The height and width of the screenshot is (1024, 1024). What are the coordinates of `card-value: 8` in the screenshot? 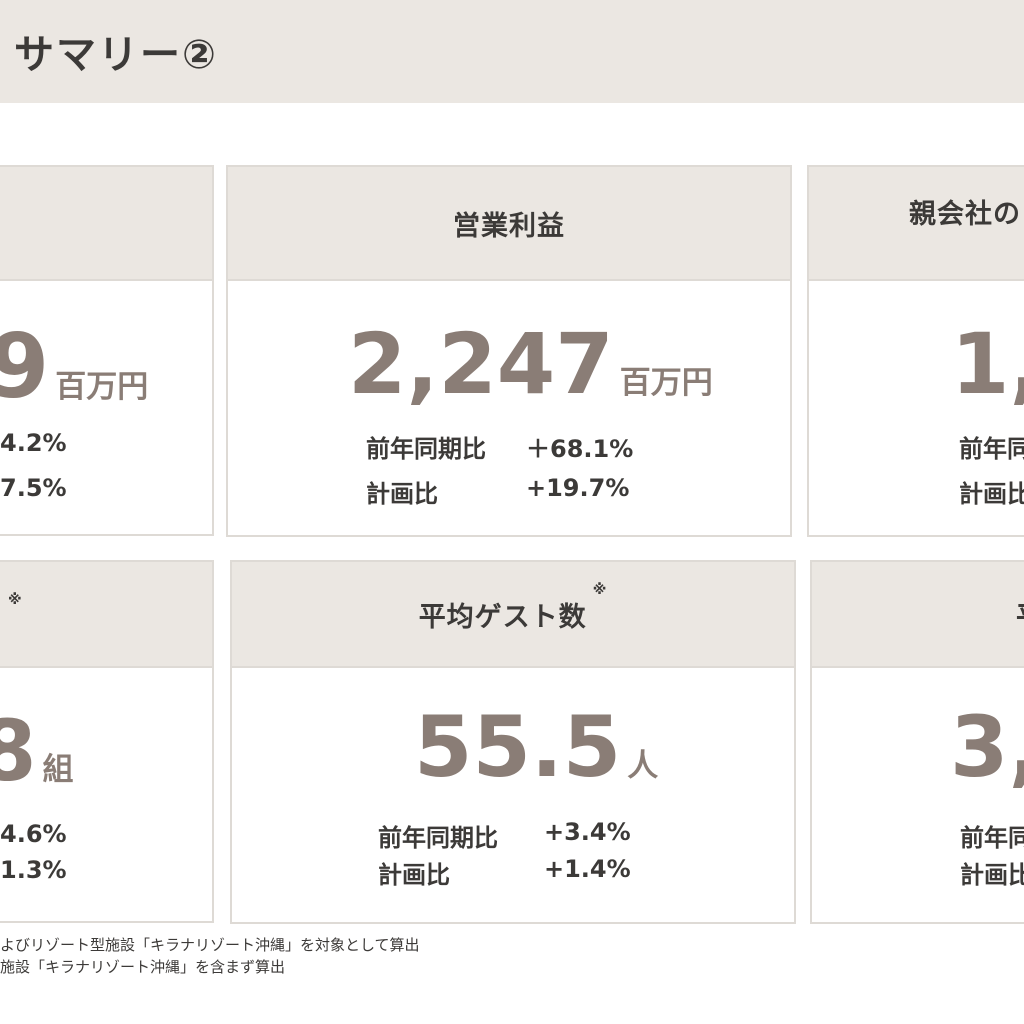 It's located at (18, 751).